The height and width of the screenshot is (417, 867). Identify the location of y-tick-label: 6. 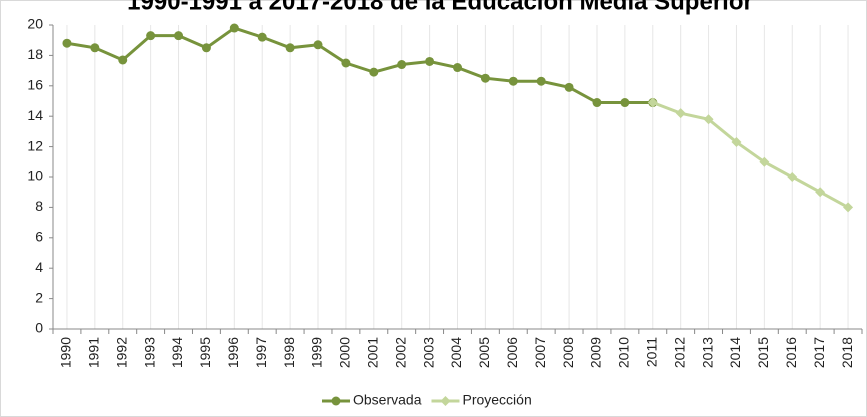
(39, 237).